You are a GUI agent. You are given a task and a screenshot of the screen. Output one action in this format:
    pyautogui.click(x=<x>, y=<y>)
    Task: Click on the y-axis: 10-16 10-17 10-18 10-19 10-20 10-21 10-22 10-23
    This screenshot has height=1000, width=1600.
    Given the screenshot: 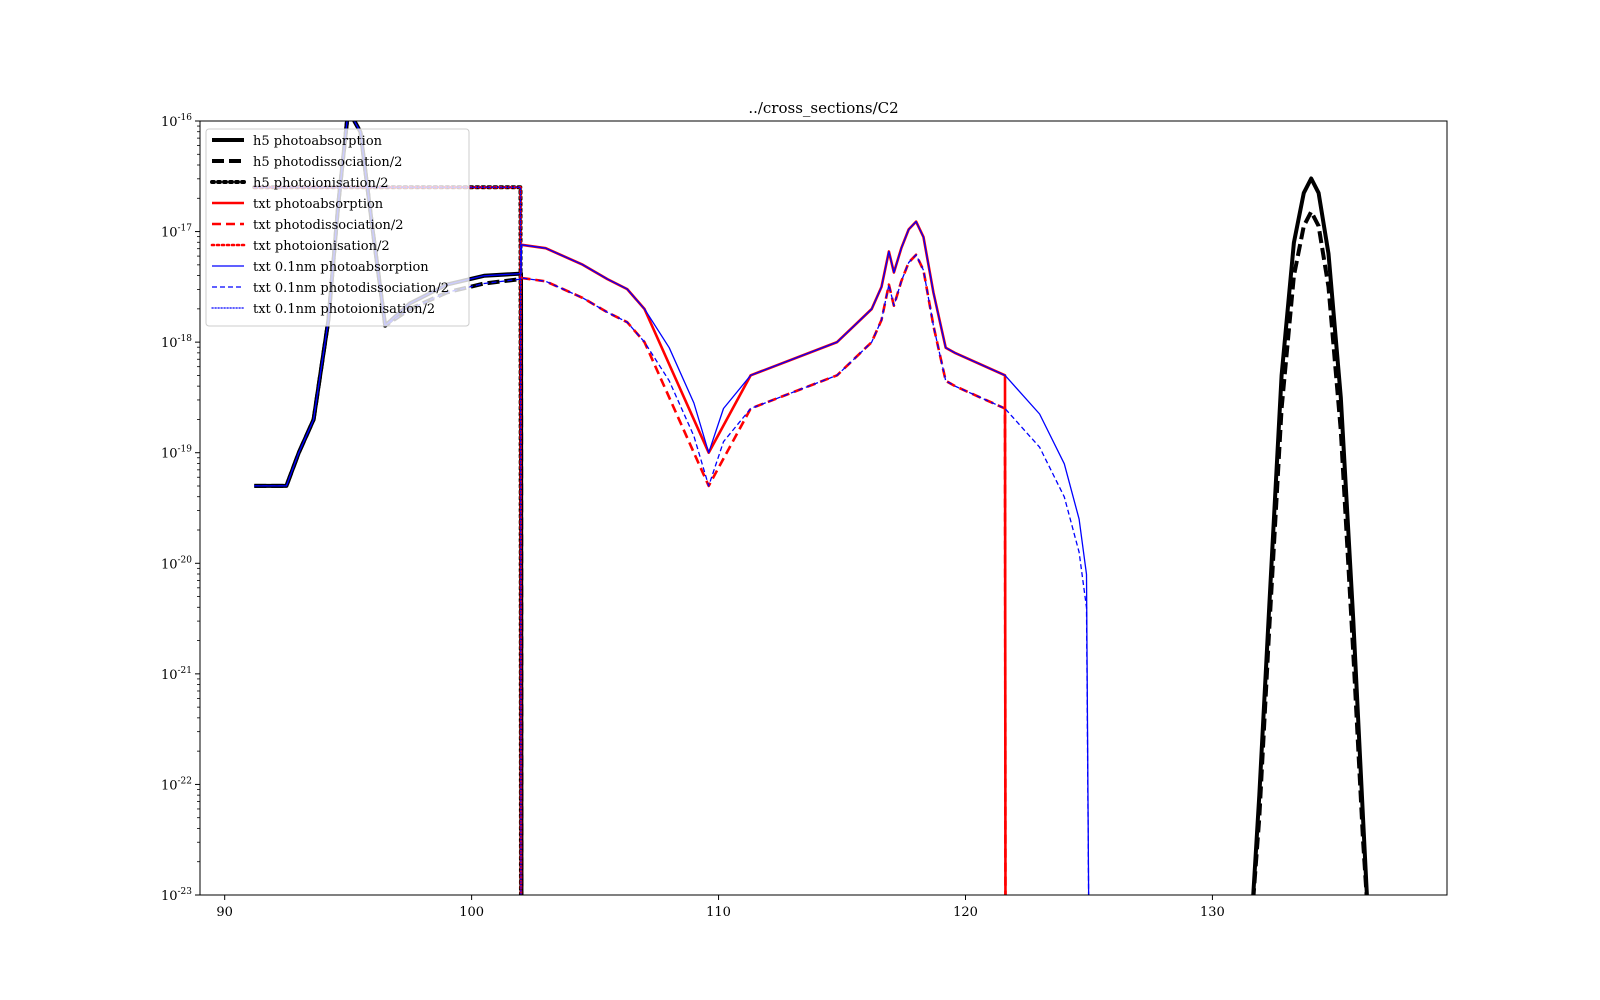 What is the action you would take?
    pyautogui.click(x=180, y=508)
    